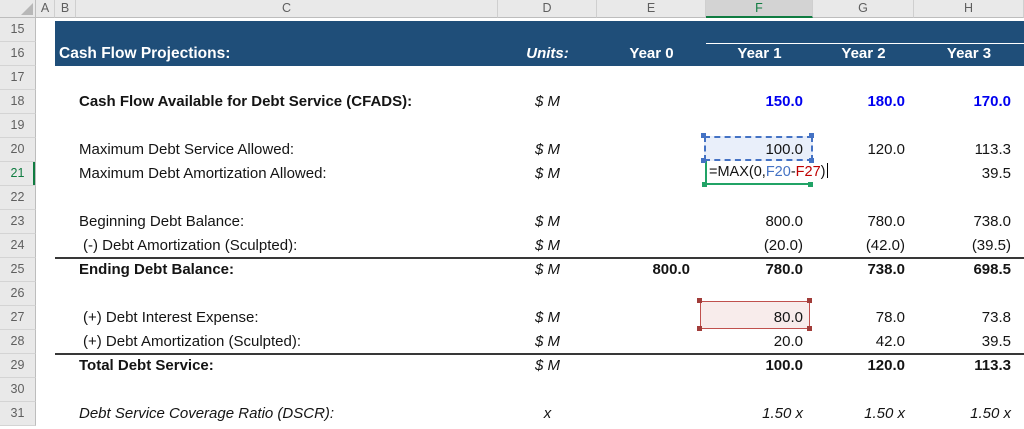  I want to click on units-cell-28: $ M, so click(547, 341).